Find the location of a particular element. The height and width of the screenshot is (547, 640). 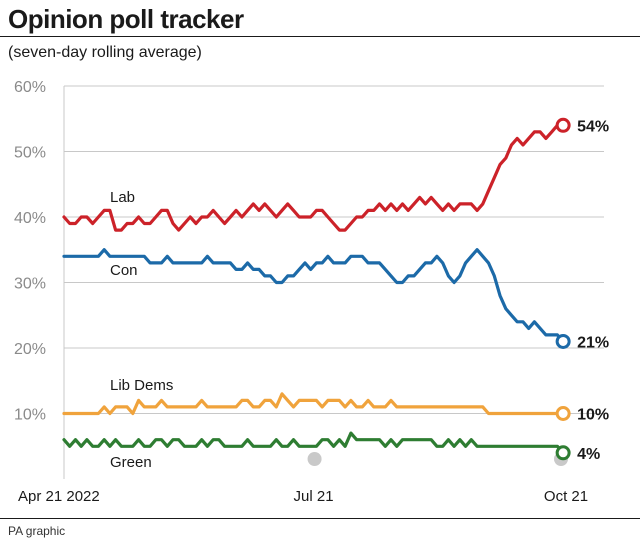

end-value-label: 10% is located at coordinates (593, 415).